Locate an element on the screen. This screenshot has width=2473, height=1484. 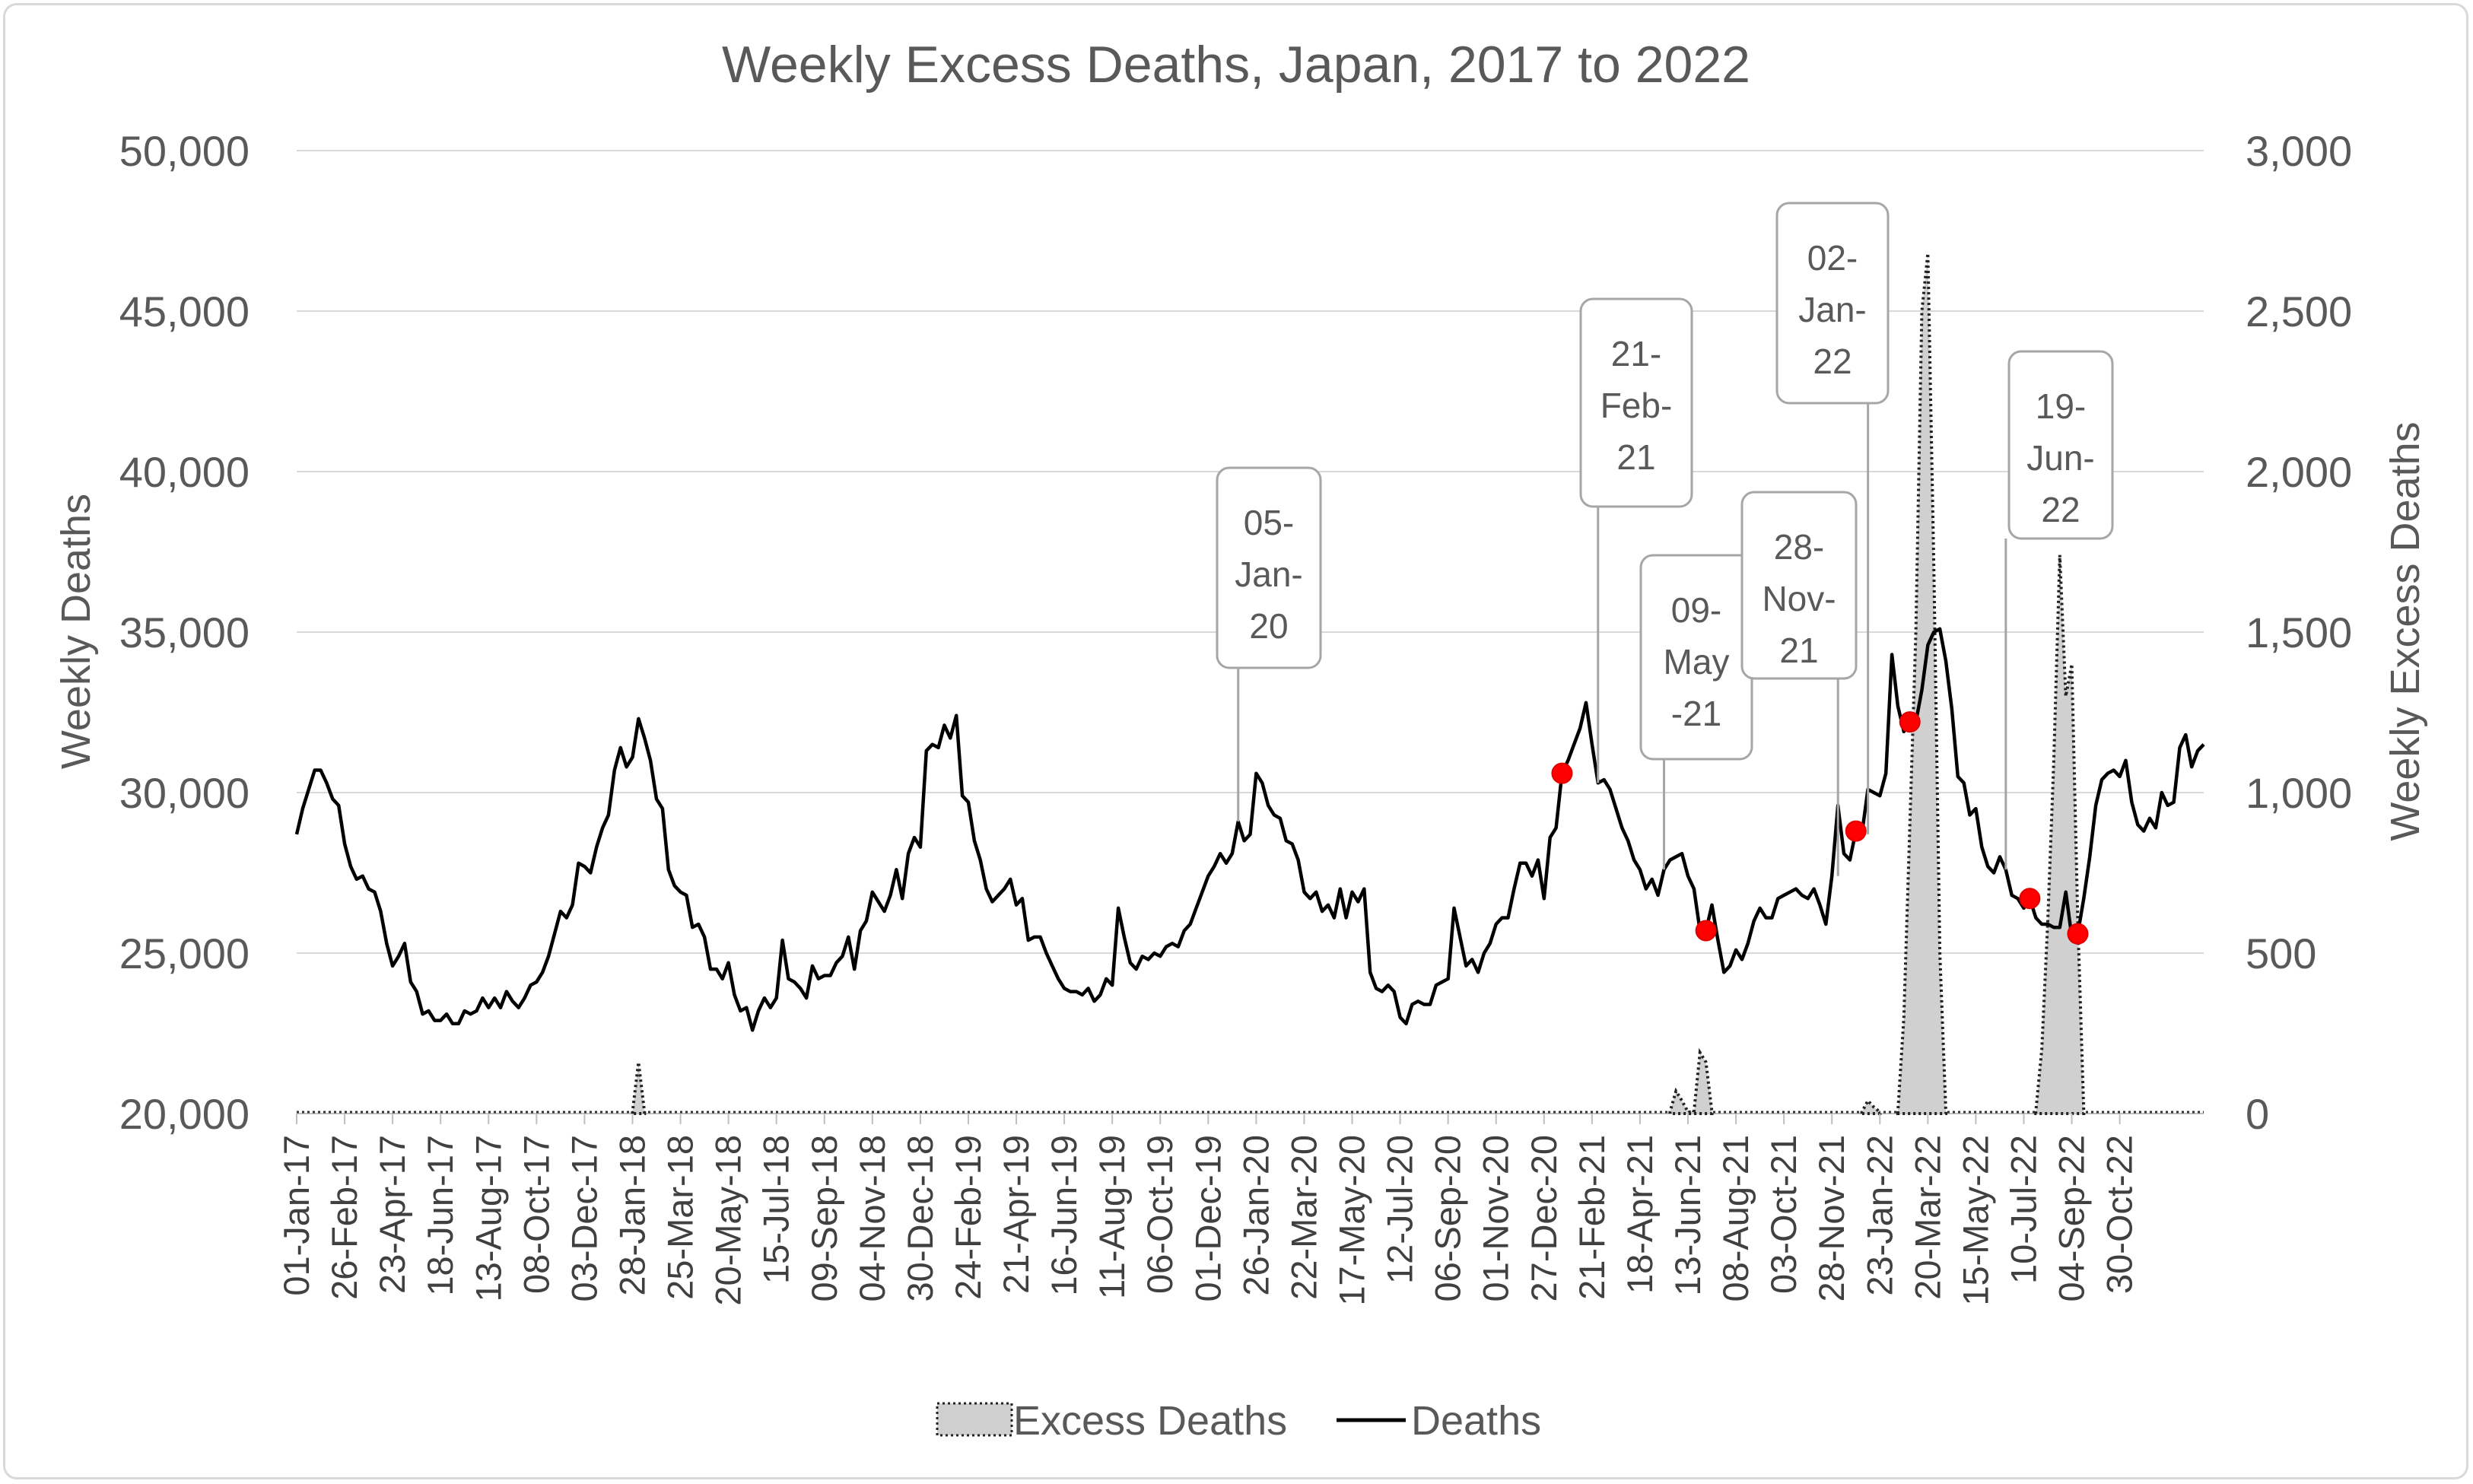
x-tick-label: 17-May-20 is located at coordinates (1352, 1220).